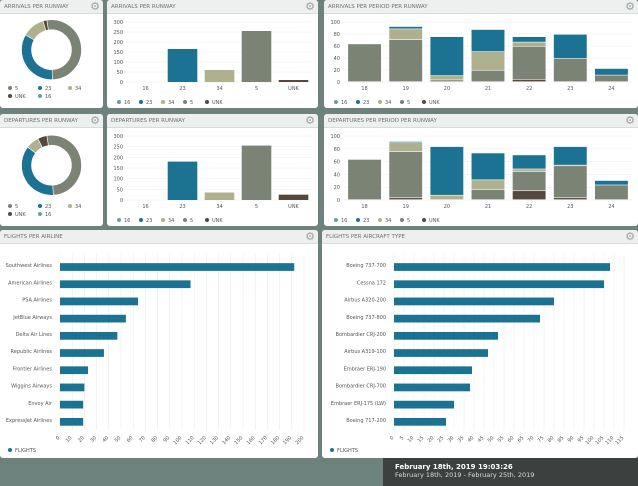  I want to click on legend-label: 34, so click(78, 207).